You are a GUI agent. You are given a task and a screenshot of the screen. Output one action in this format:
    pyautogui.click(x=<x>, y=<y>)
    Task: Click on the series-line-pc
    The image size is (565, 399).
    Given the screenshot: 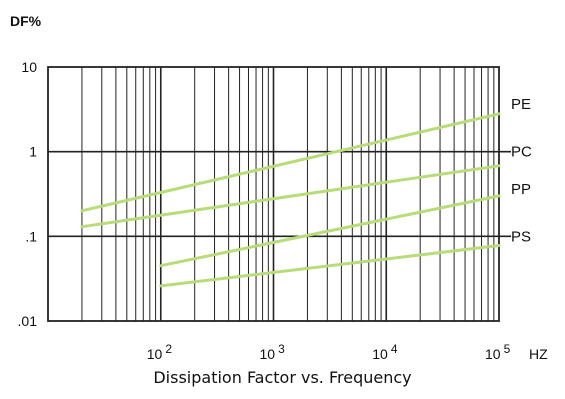 What is the action you would take?
    pyautogui.click(x=290, y=196)
    